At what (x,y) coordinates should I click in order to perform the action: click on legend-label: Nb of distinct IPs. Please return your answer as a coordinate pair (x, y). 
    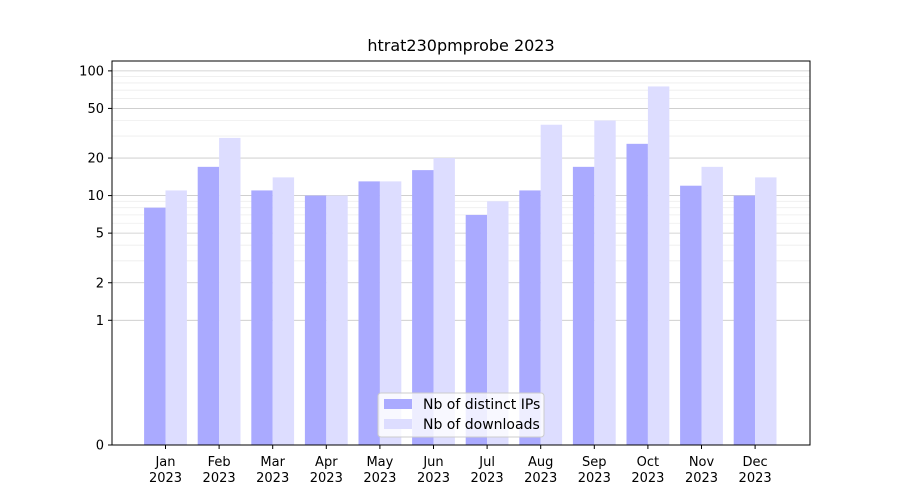
    Looking at the image, I should click on (481, 405).